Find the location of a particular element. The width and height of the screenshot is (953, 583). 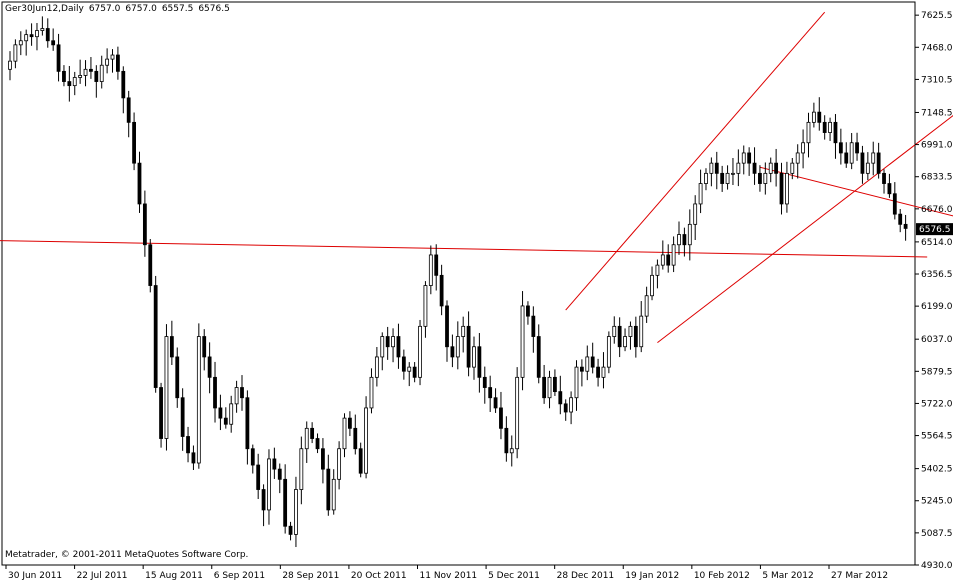

channel-upper-line is located at coordinates (695, 161).